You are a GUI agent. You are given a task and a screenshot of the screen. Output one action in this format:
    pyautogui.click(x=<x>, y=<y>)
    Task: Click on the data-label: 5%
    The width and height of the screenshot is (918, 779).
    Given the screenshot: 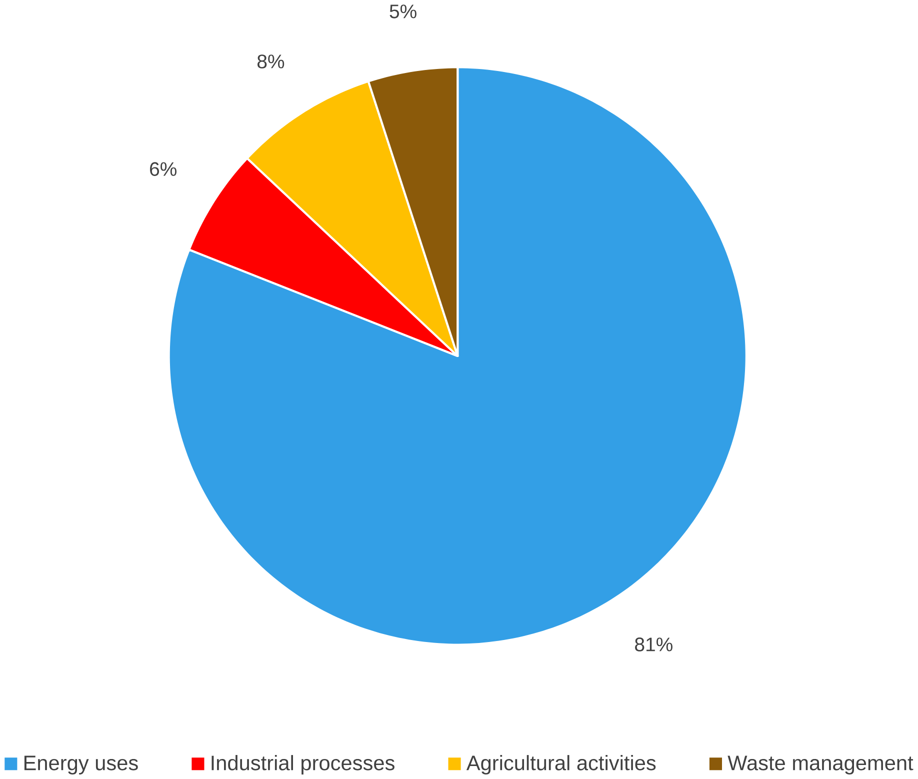 What is the action you would take?
    pyautogui.click(x=403, y=11)
    